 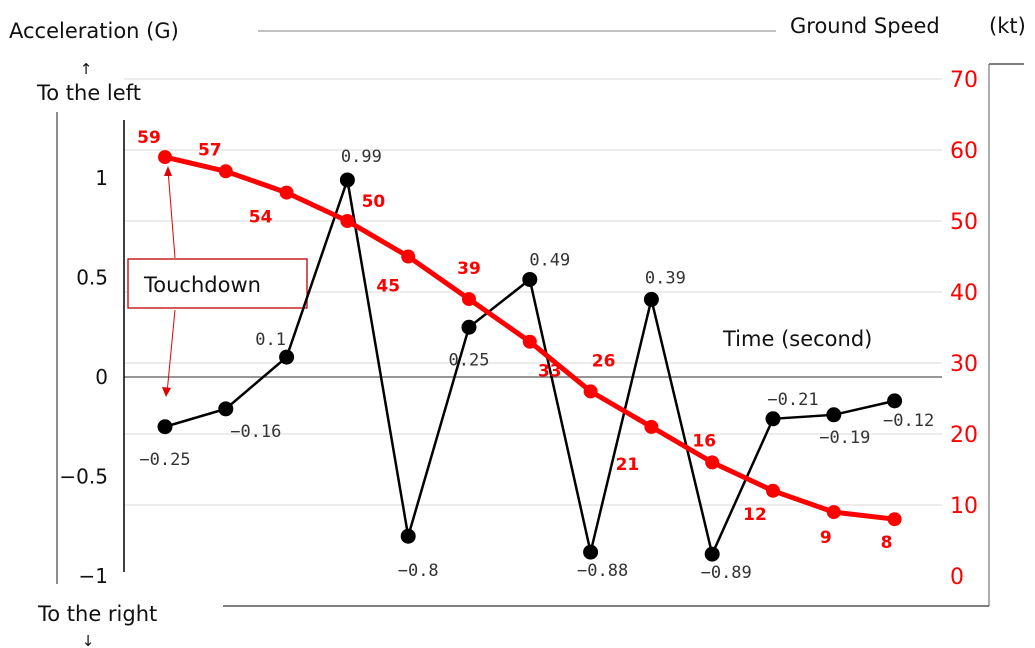 I want to click on acceleration-data-label: 0.1, so click(x=270, y=340).